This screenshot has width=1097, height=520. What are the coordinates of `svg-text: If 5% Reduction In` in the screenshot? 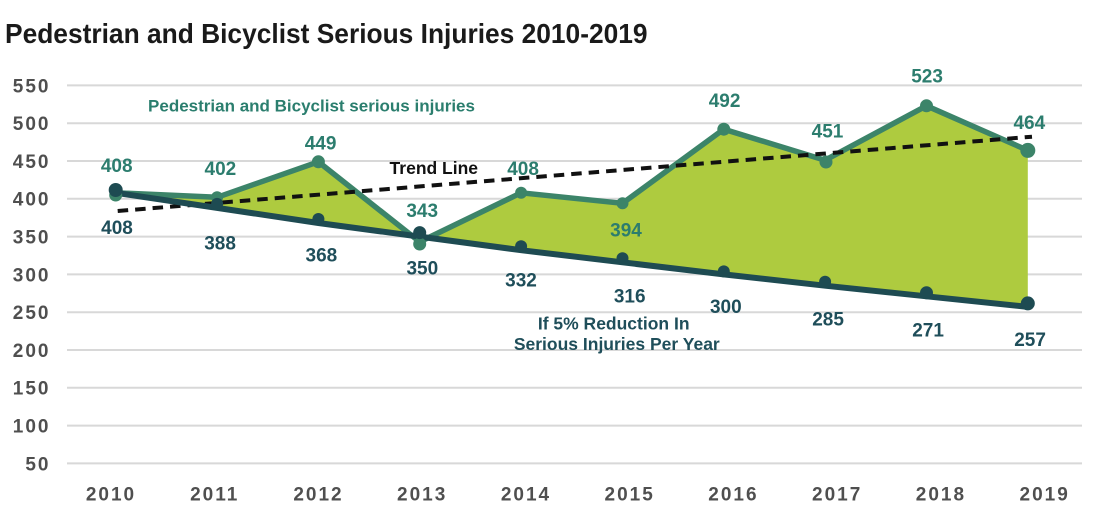 It's located at (614, 324).